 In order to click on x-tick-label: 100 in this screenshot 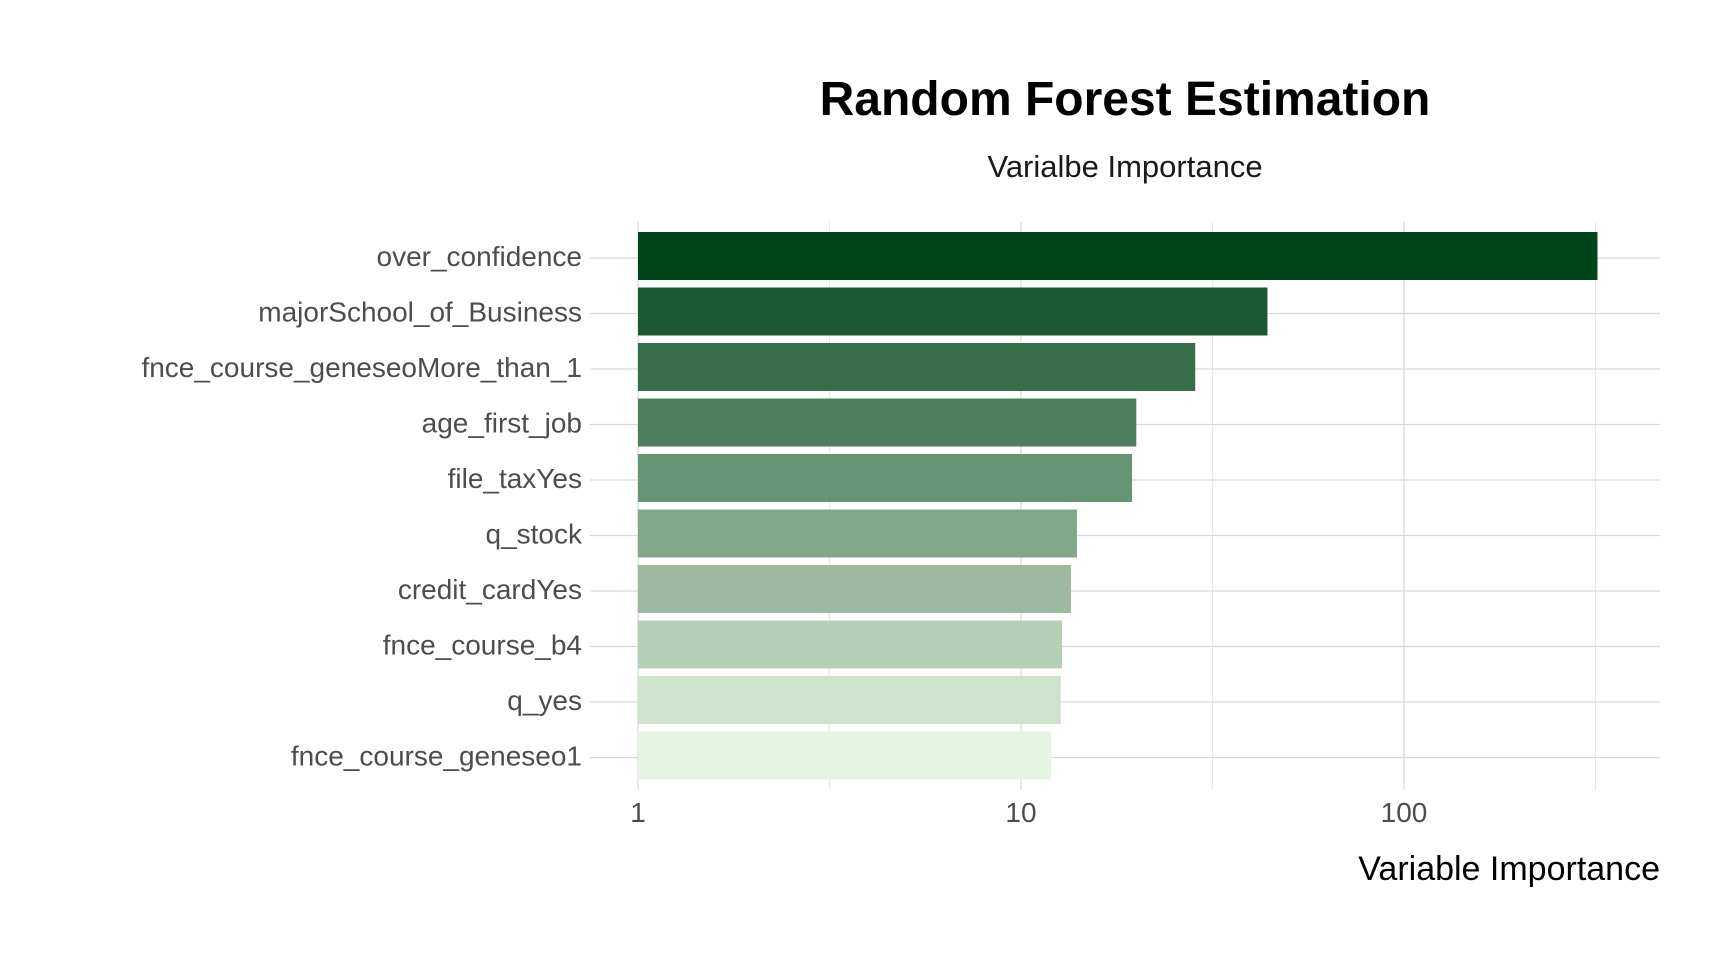, I will do `click(1404, 812)`.